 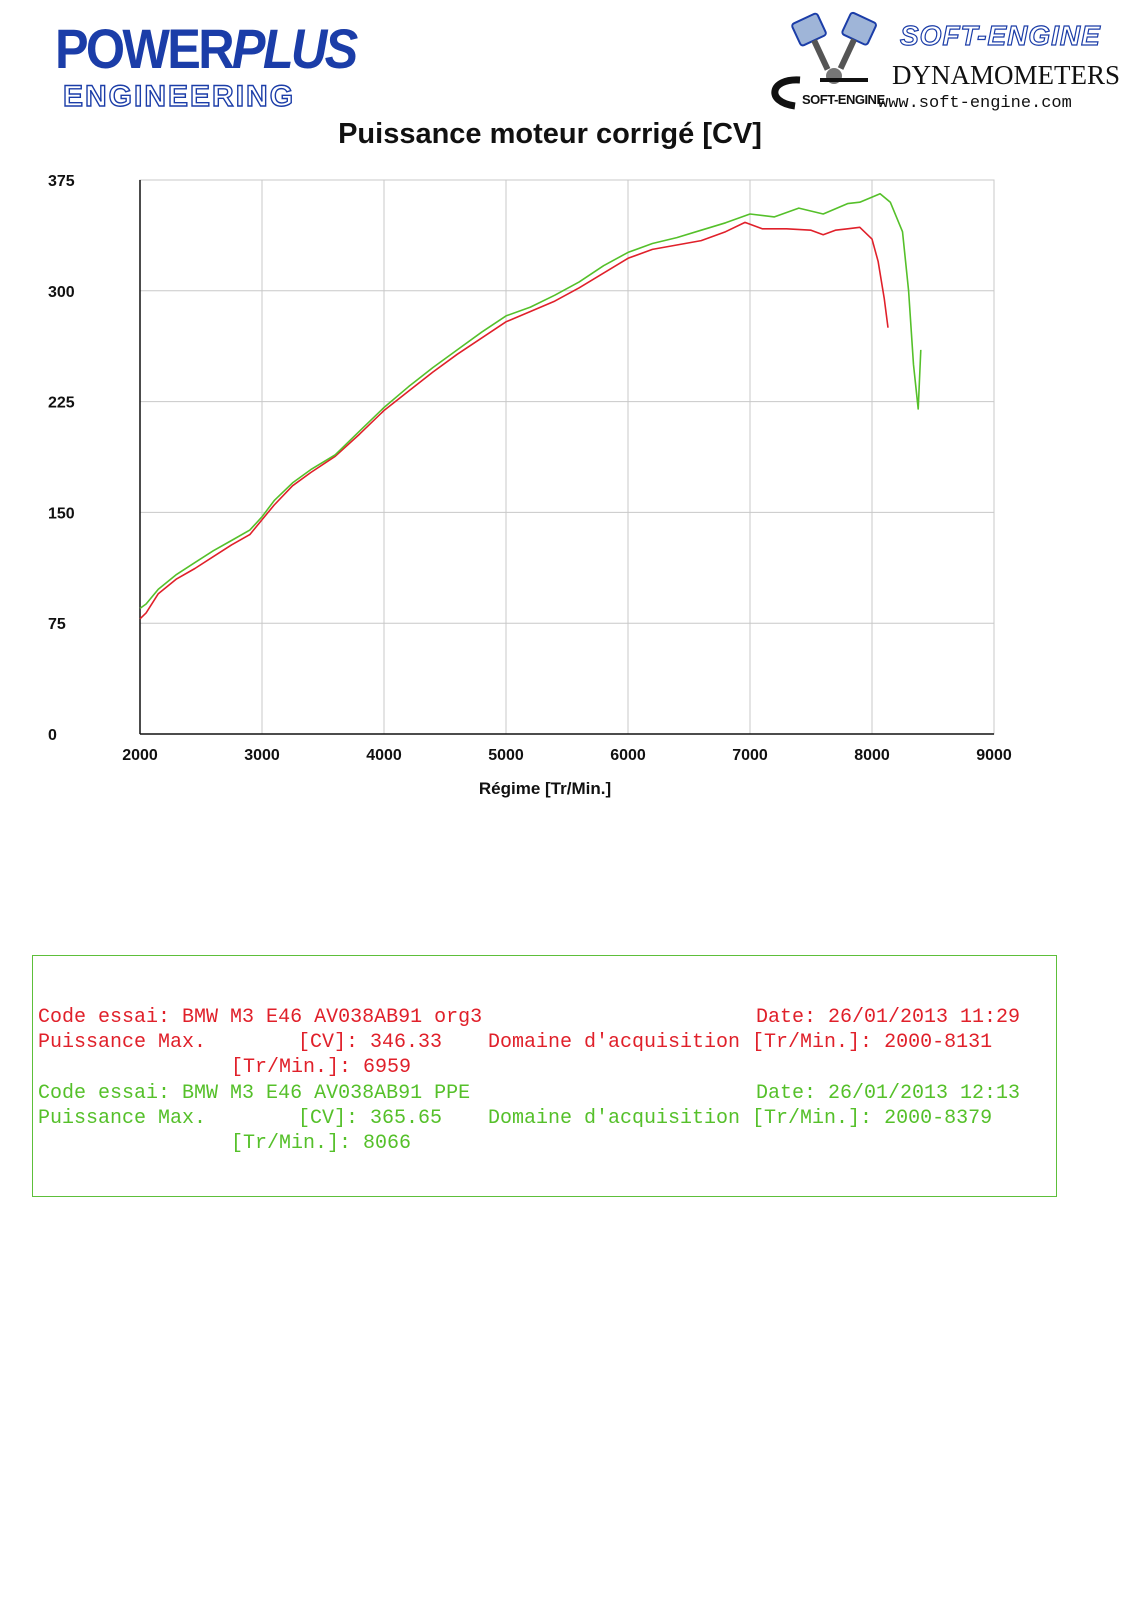 I want to click on run2-date-line: Date: 26/01/2013 12:13, so click(x=888, y=1093).